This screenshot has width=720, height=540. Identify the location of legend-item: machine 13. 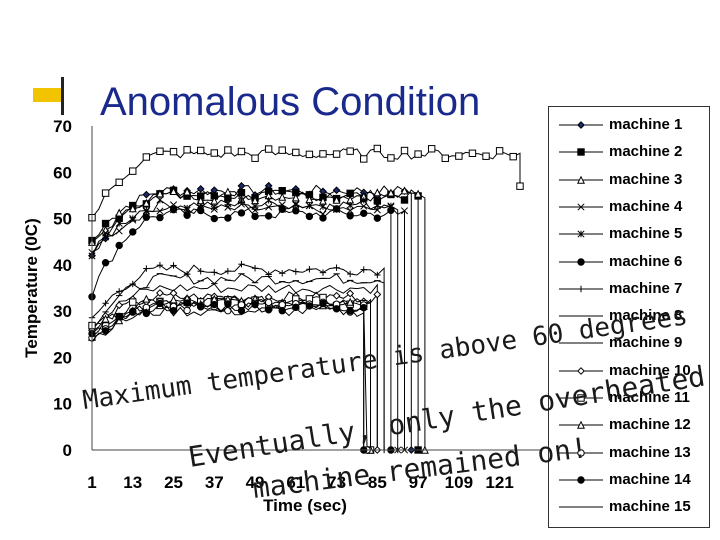
(629, 453).